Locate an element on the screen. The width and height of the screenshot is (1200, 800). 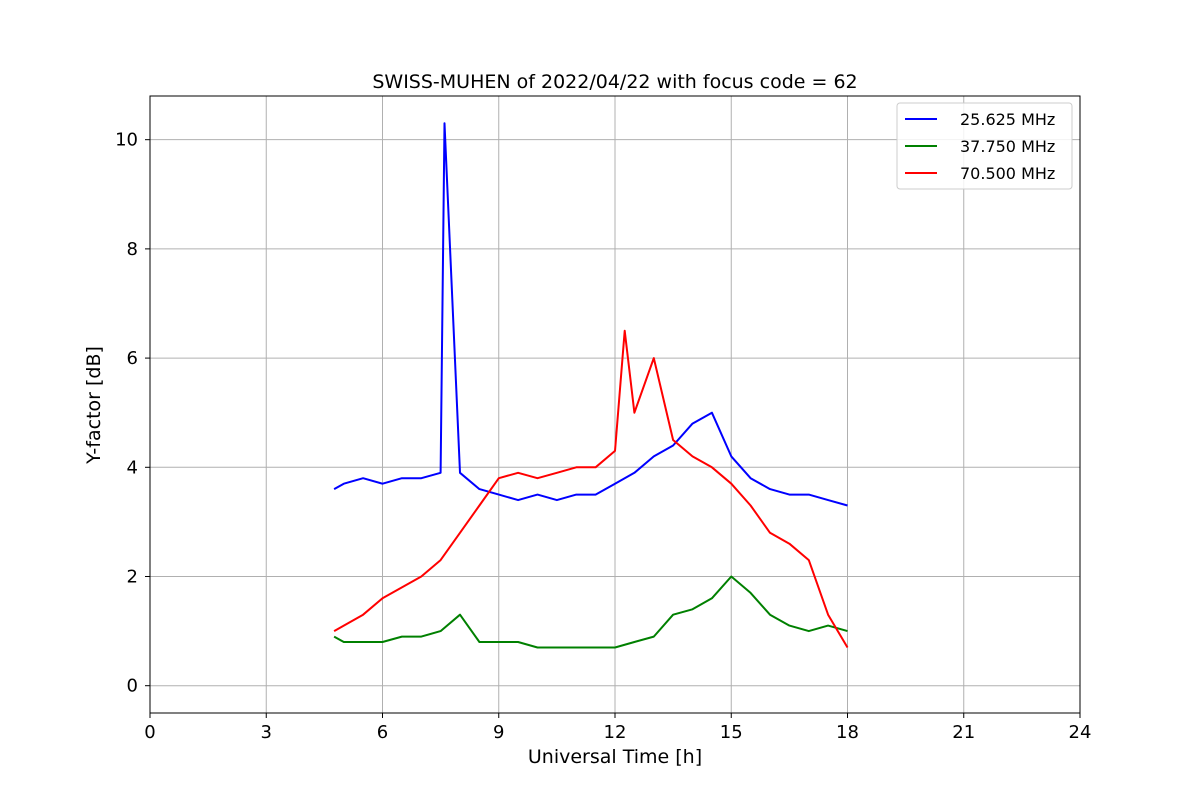
legend-box is located at coordinates (984, 146).